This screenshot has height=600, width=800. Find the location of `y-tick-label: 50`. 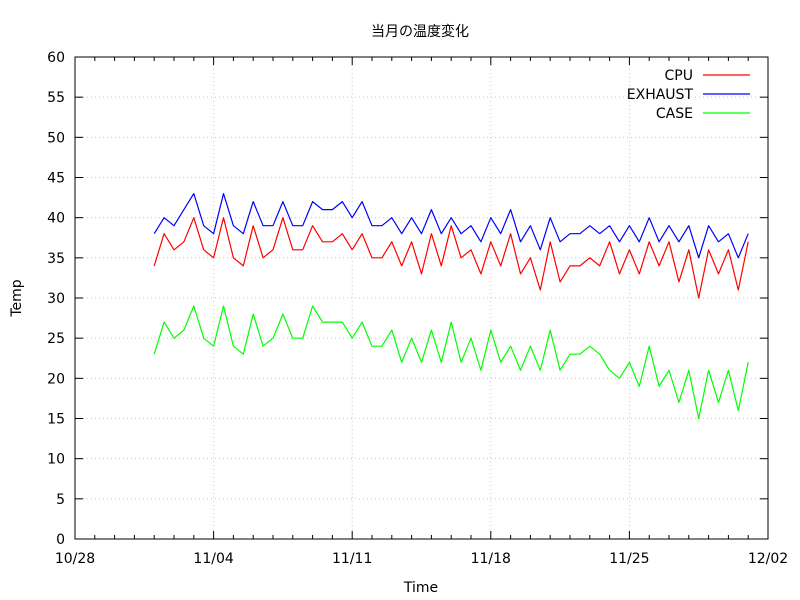

y-tick-label: 50 is located at coordinates (56, 138).